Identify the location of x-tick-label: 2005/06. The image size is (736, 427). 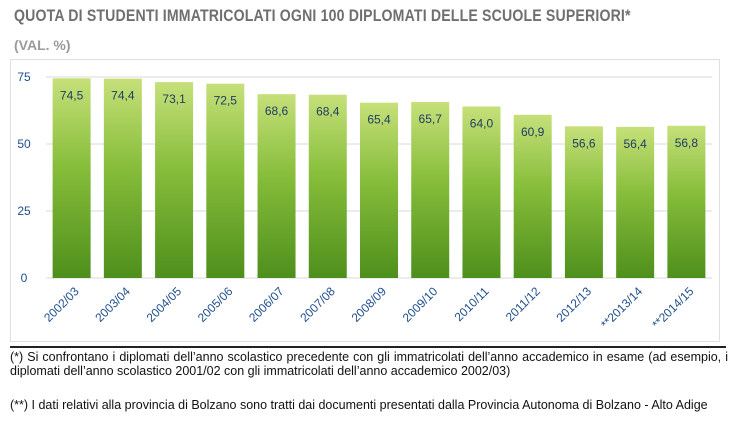
(215, 304).